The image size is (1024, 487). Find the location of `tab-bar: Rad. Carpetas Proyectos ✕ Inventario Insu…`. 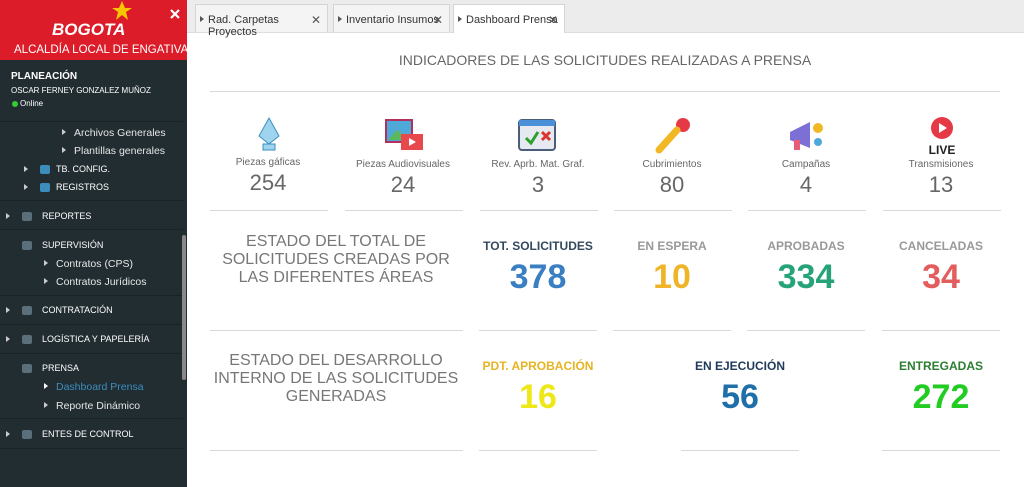

tab-bar: Rad. Carpetas Proyectos ✕ Inventario Insu… is located at coordinates (605, 19).